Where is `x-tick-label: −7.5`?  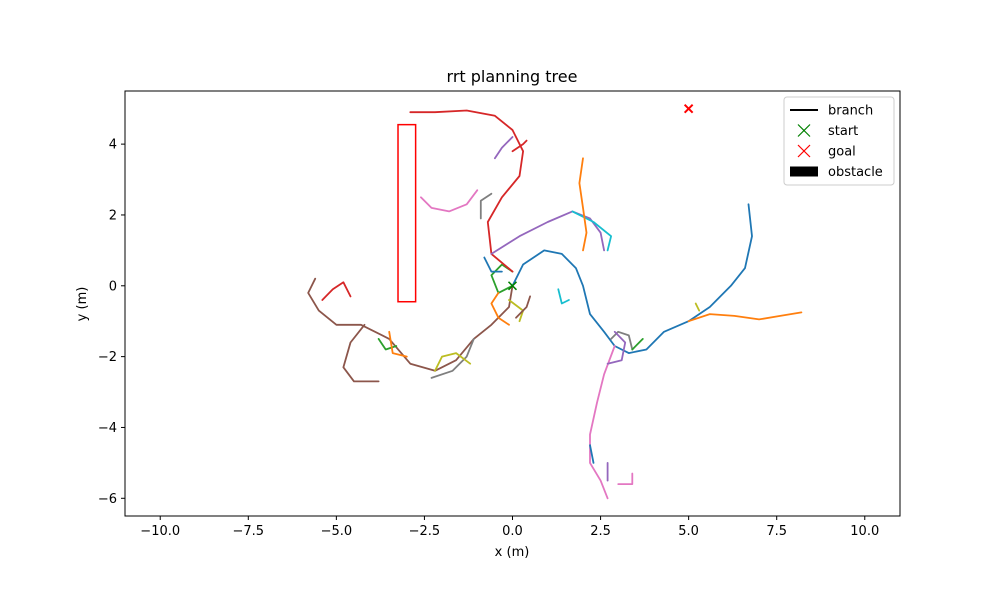 x-tick-label: −7.5 is located at coordinates (249, 531).